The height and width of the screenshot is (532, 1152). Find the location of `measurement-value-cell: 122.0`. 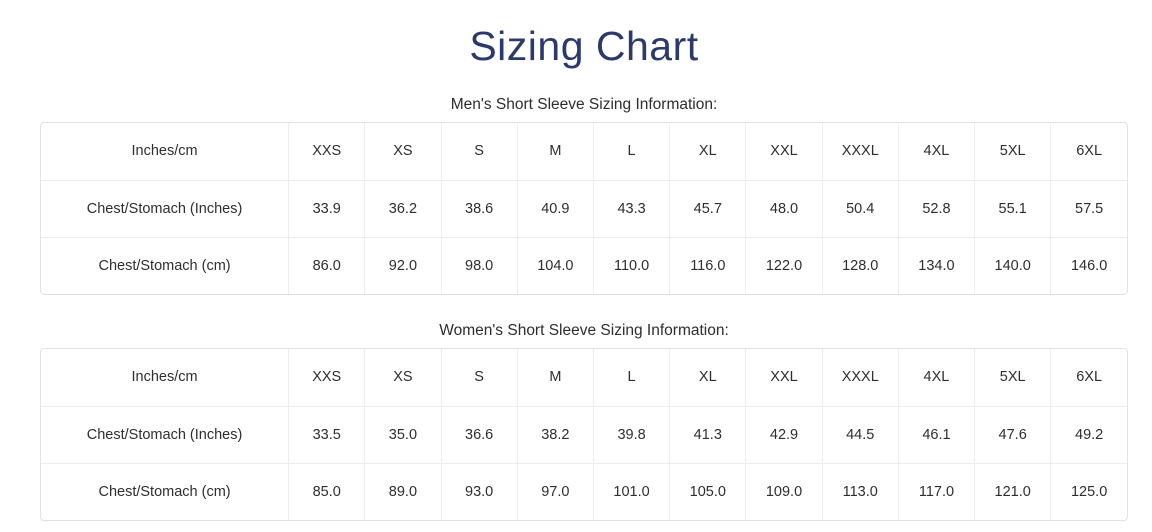

measurement-value-cell: 122.0 is located at coordinates (784, 265).